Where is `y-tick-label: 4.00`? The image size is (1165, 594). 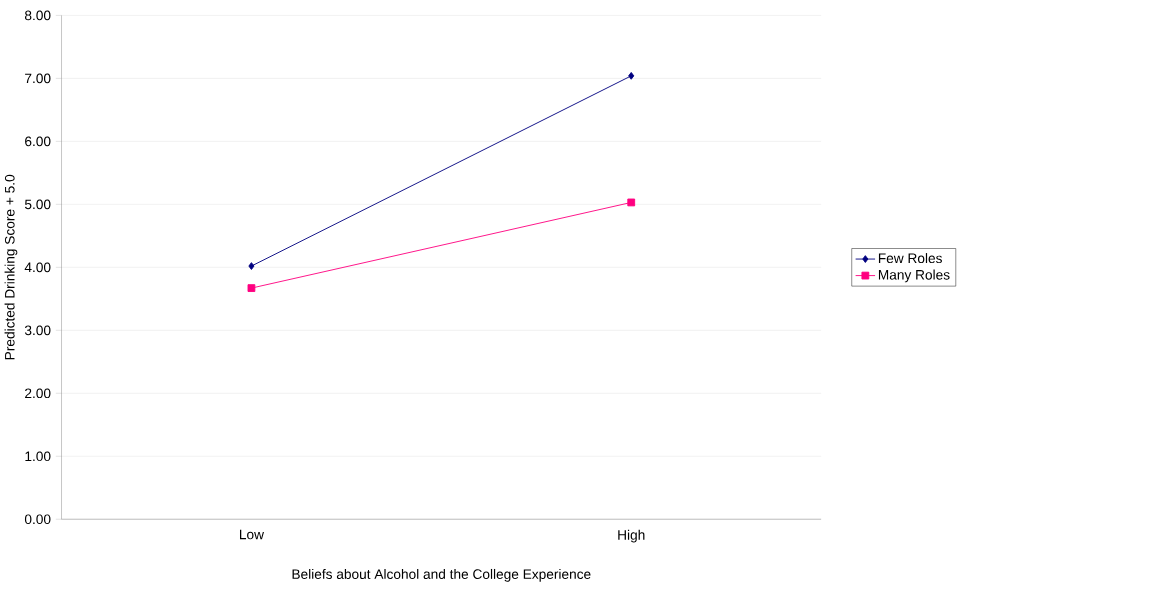 y-tick-label: 4.00 is located at coordinates (37, 267).